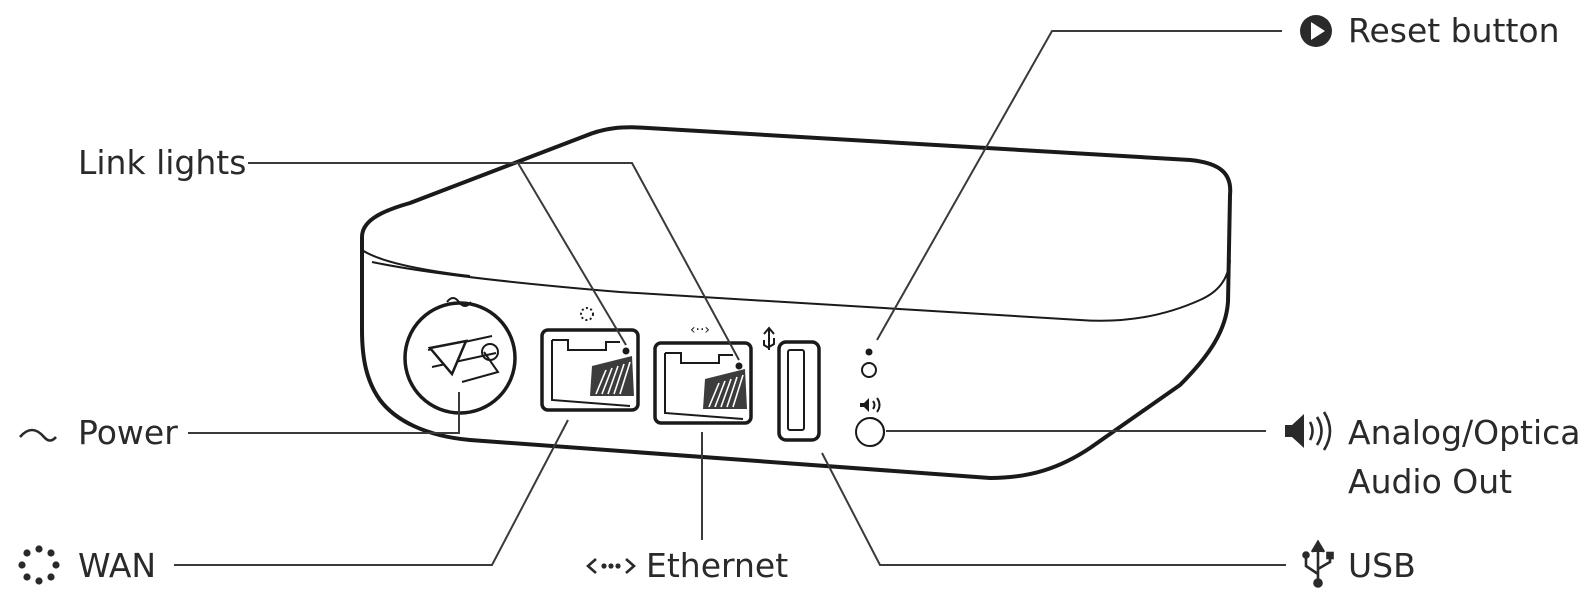  Describe the element at coordinates (1318, 563) in the screenshot. I see `usb-trident-icon` at that location.